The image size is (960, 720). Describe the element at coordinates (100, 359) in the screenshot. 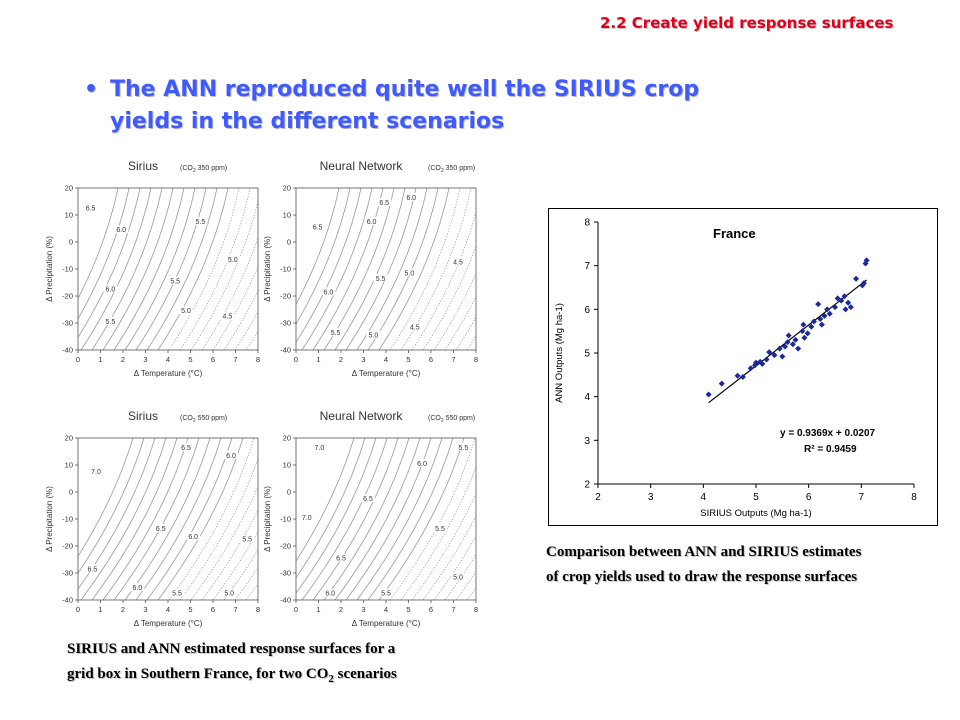

I see `x-tick-label: 1` at that location.